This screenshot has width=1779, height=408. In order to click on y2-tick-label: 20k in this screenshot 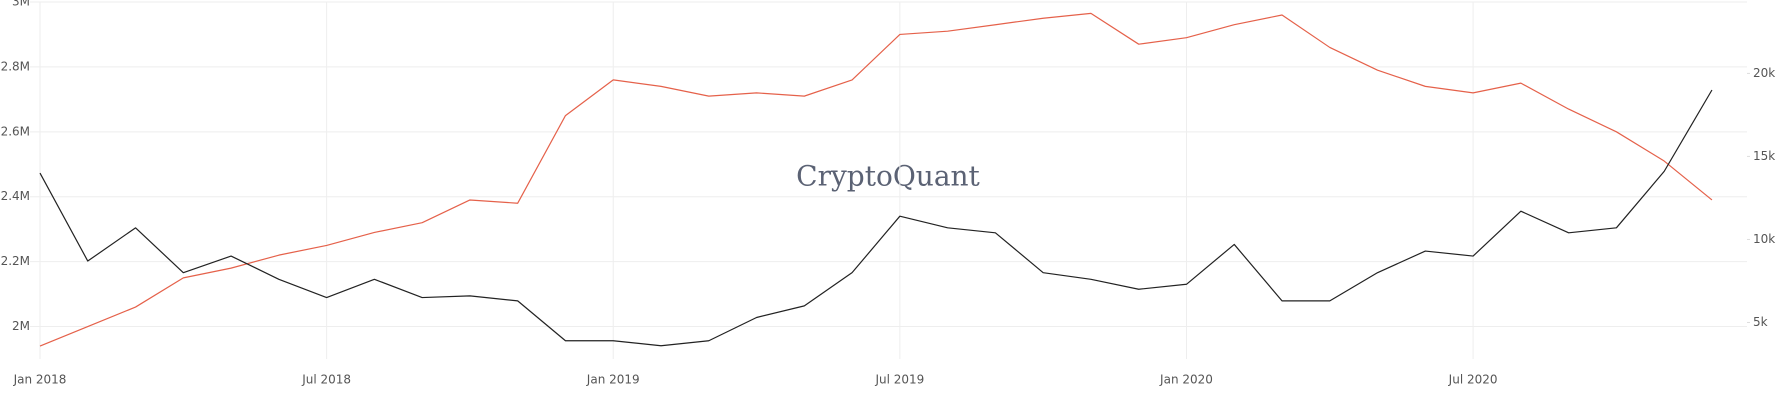, I will do `click(1764, 73)`.